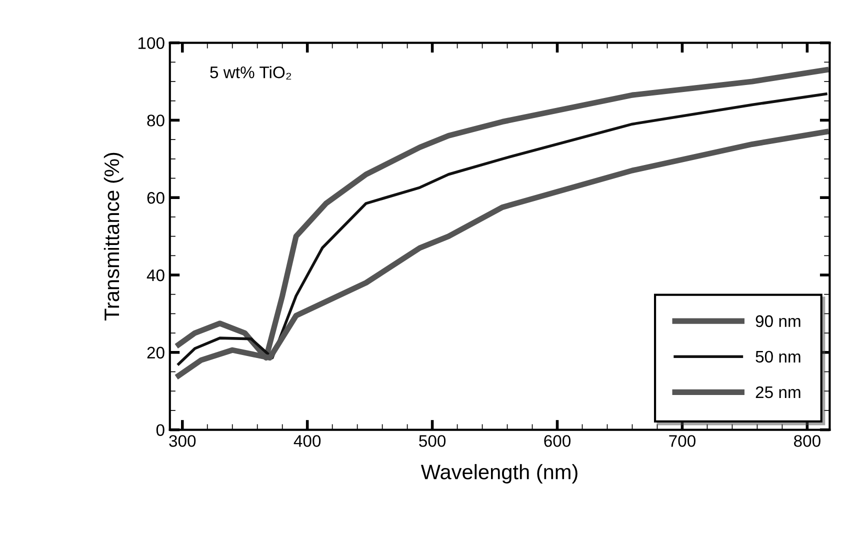  Describe the element at coordinates (557, 441) in the screenshot. I see `x-tick-label: 600` at that location.